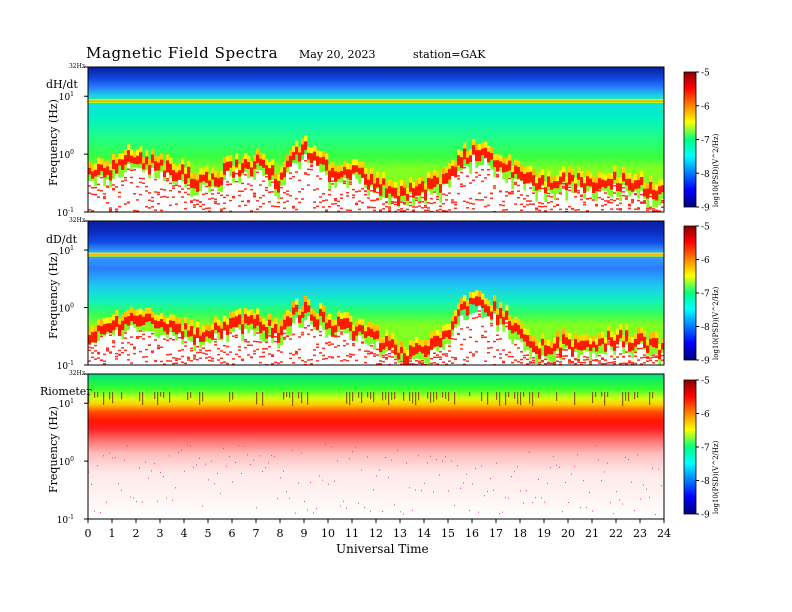 This screenshot has width=792, height=612. I want to click on psd-stripe, so click(284, 396).